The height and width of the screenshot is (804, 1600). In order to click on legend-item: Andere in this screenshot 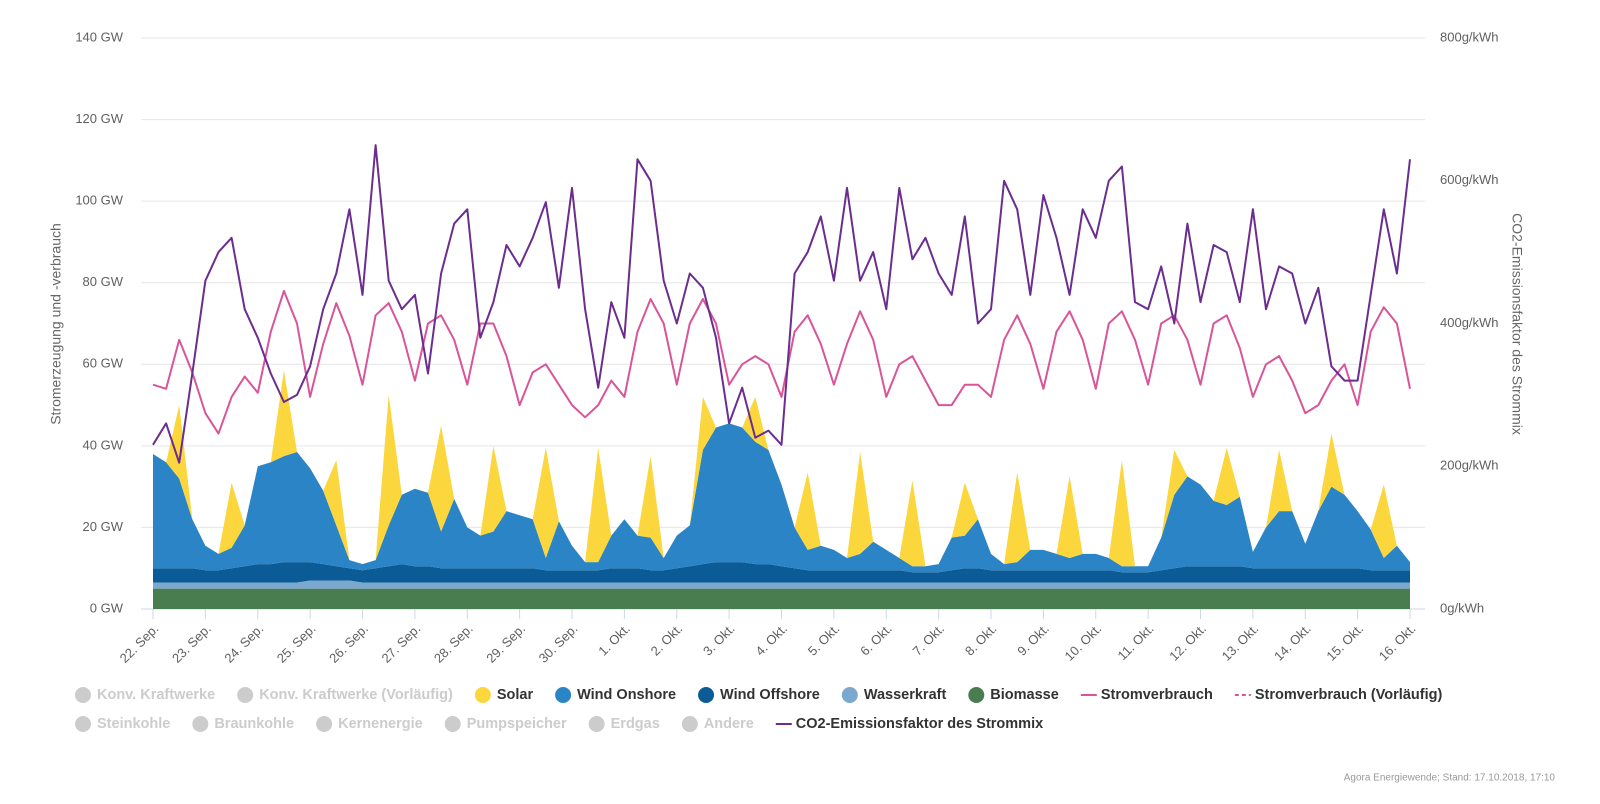, I will do `click(717, 724)`.